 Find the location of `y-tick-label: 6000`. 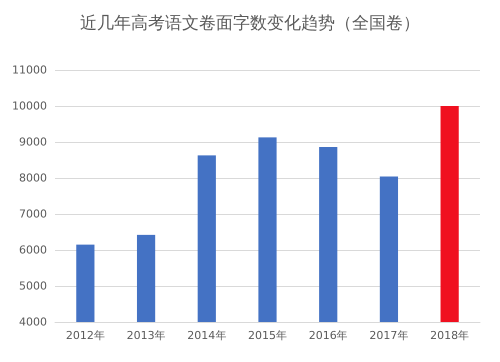

y-tick-label: 6000 is located at coordinates (33, 250).